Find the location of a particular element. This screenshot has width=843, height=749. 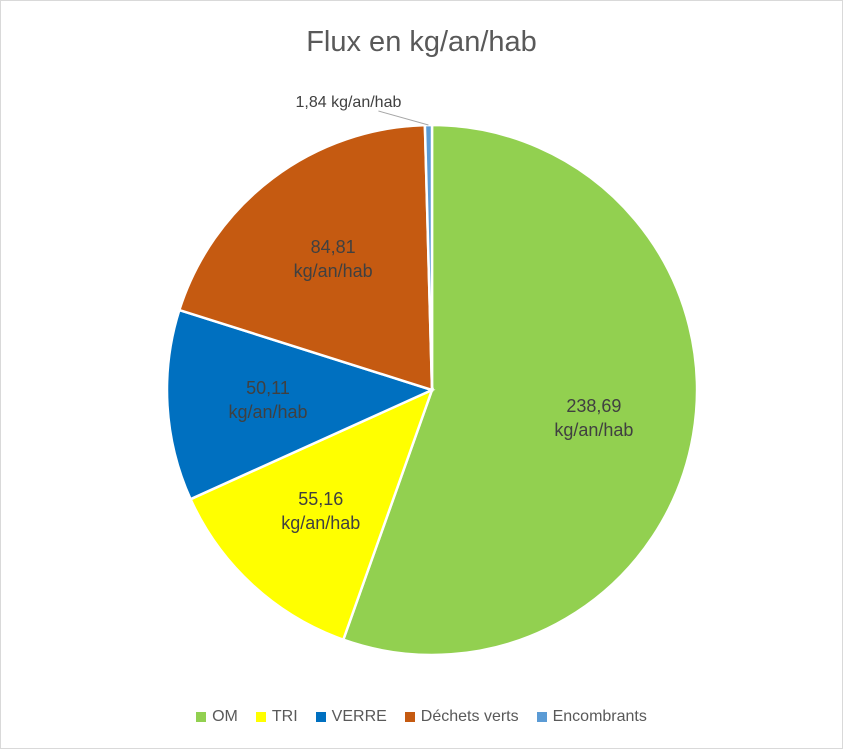

legend-item: VERRE is located at coordinates (351, 717).